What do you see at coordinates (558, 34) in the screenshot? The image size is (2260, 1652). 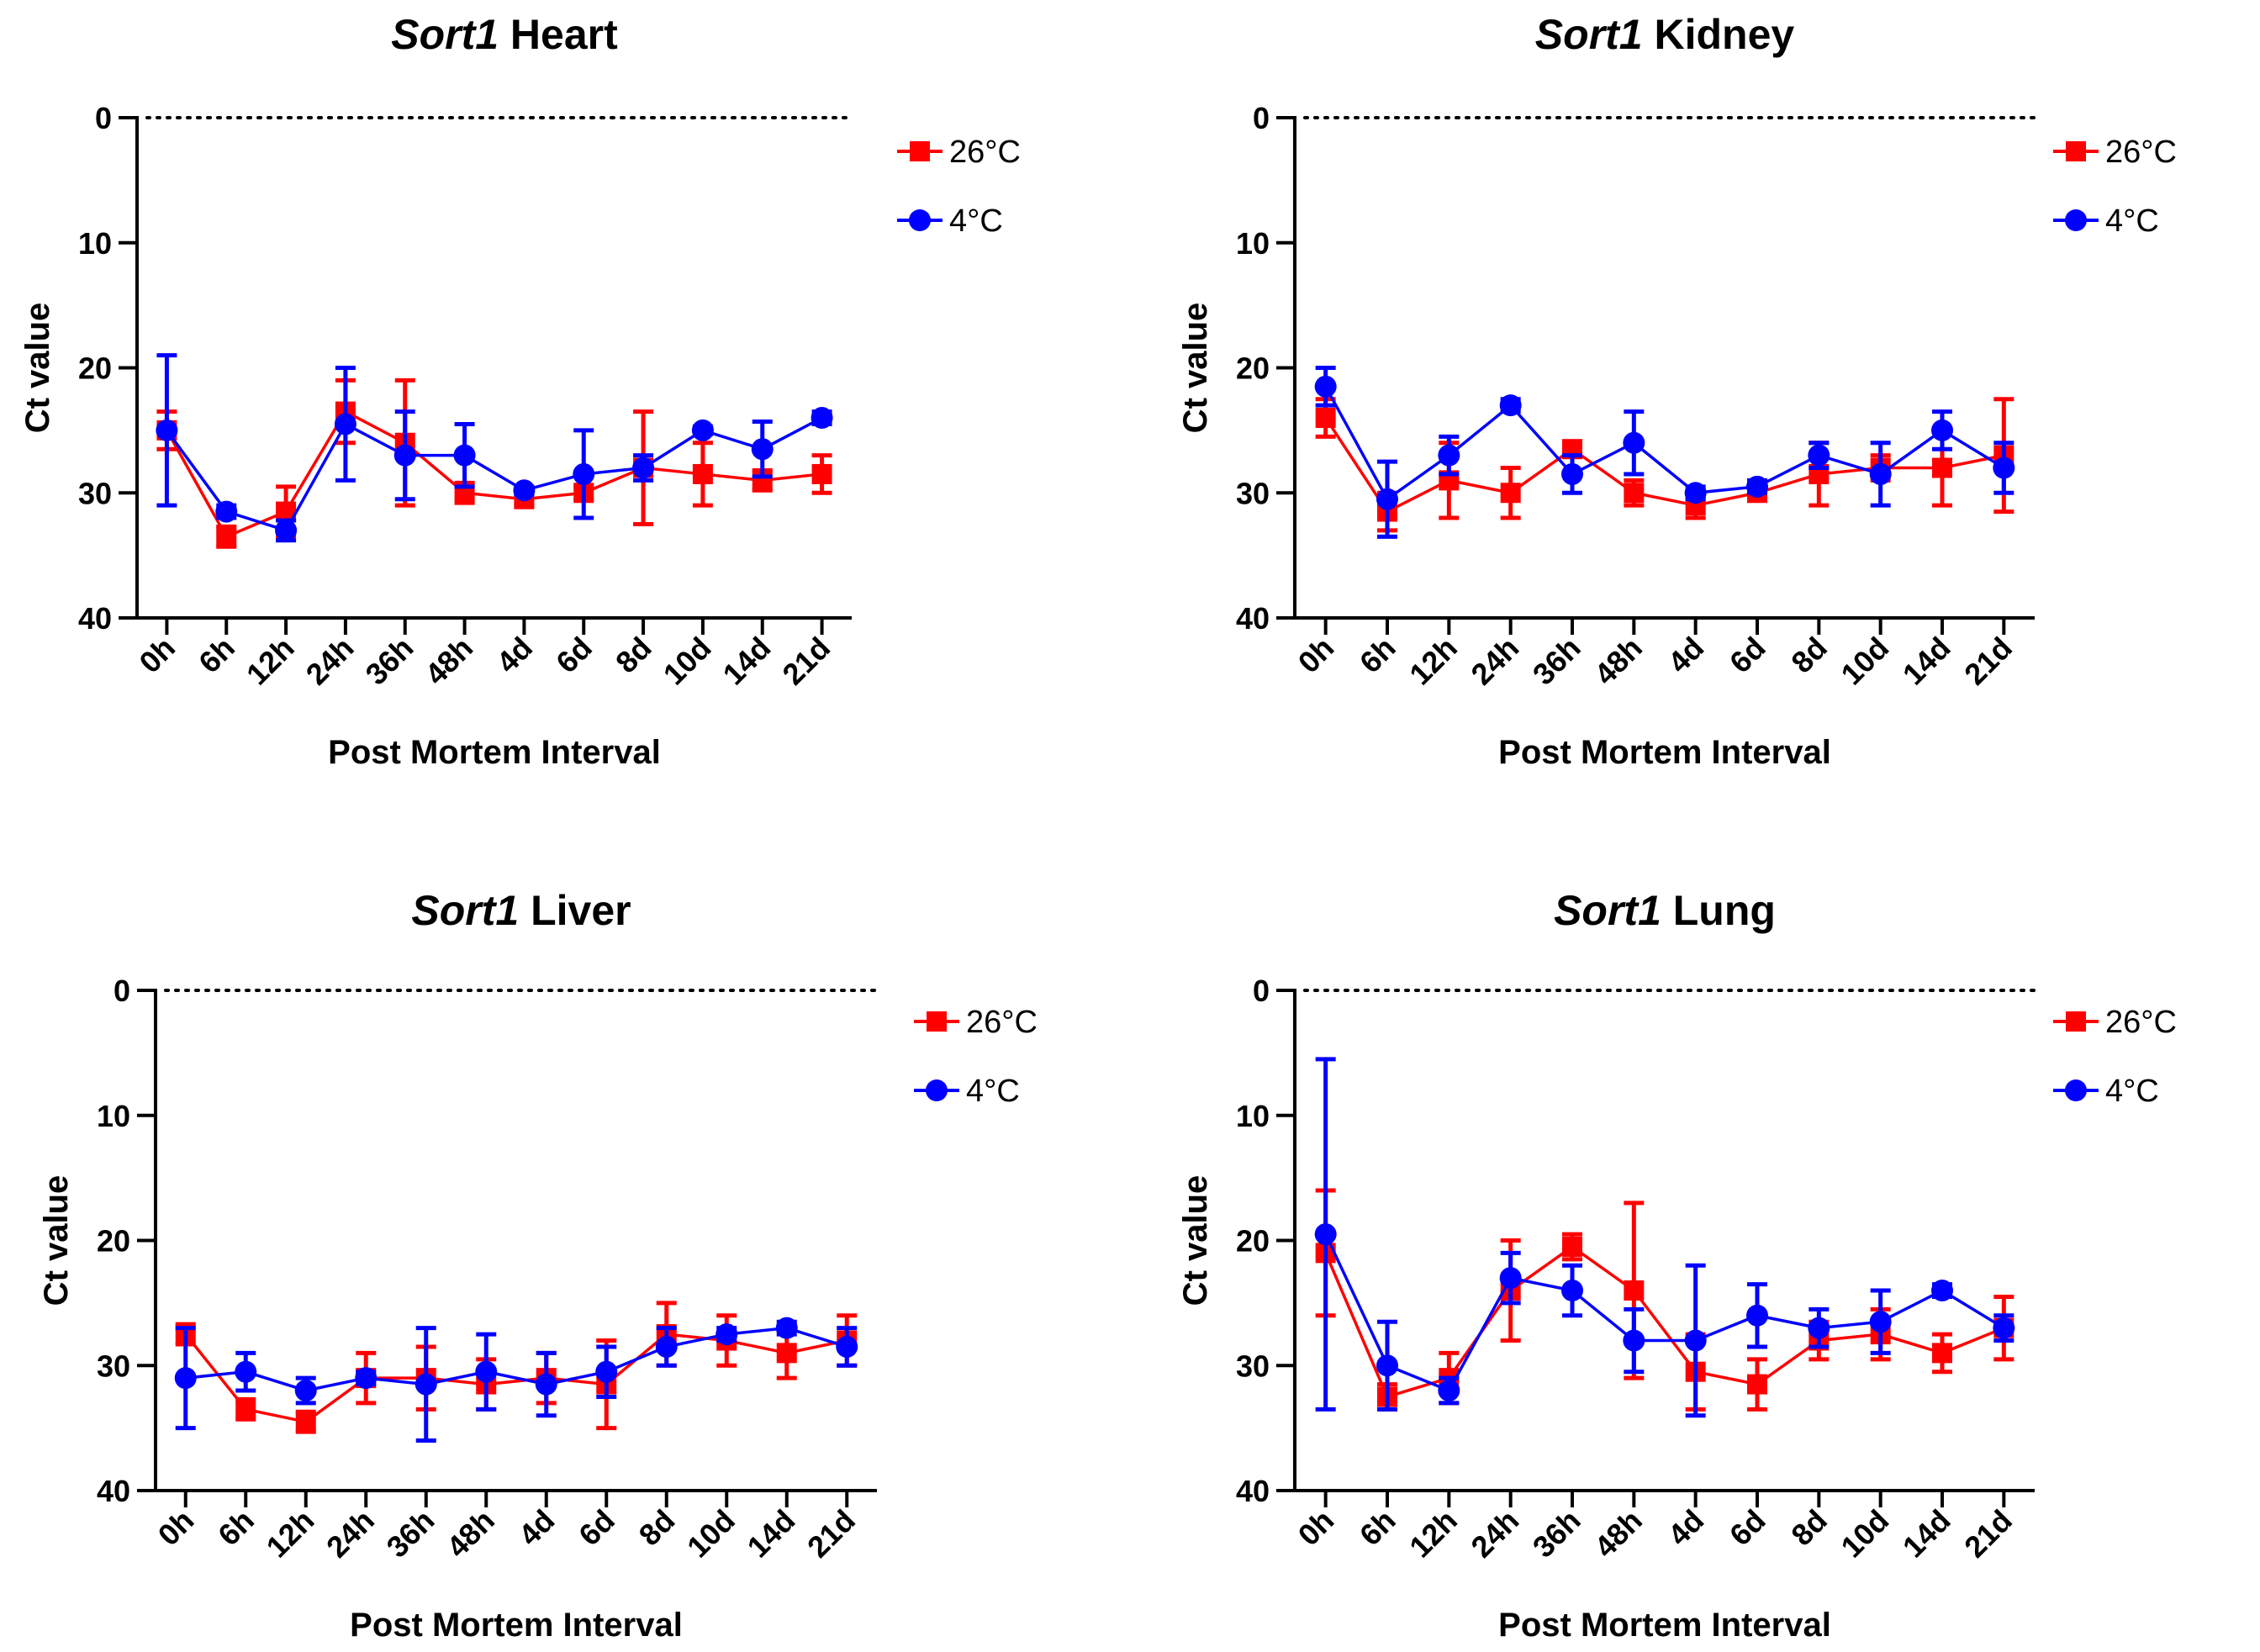 I see `chart-title-tissue: Heart` at bounding box center [558, 34].